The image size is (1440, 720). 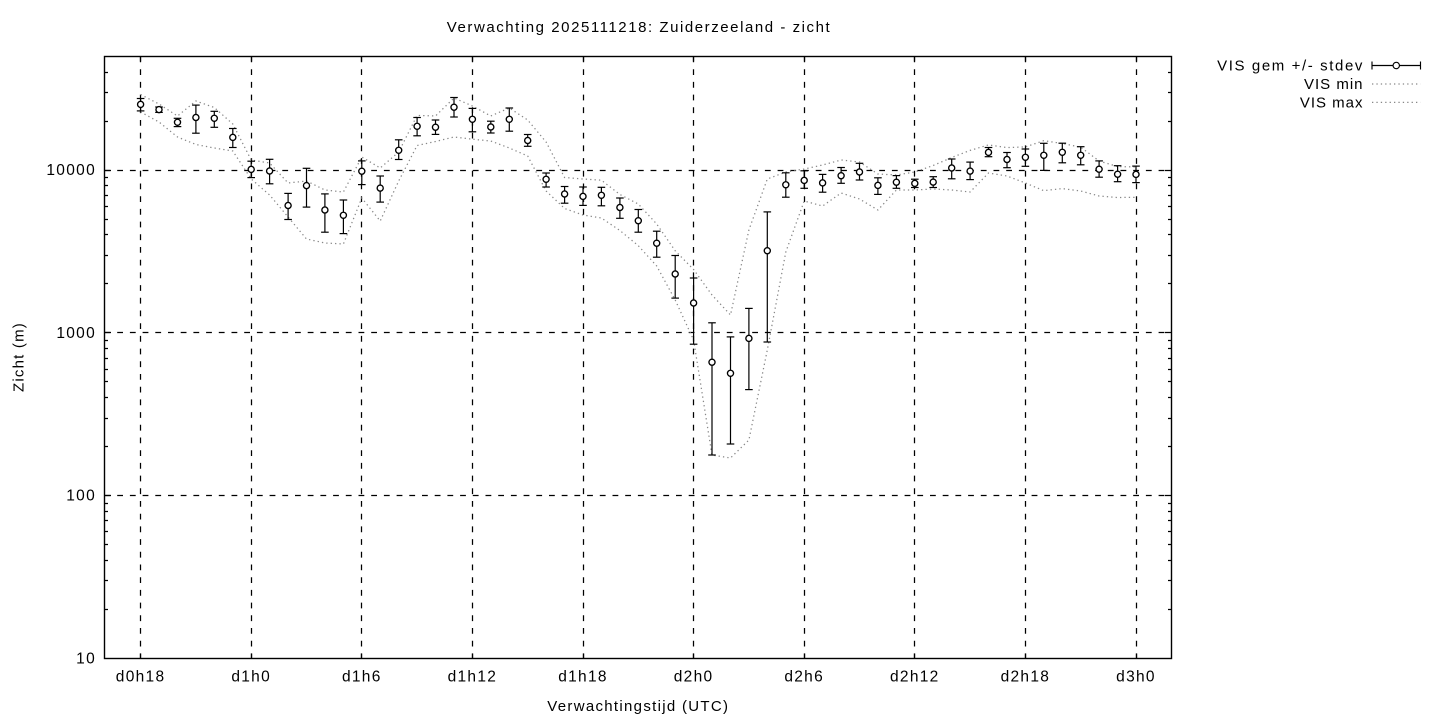 What do you see at coordinates (1332, 102) in the screenshot?
I see `svg-text: VIS max` at bounding box center [1332, 102].